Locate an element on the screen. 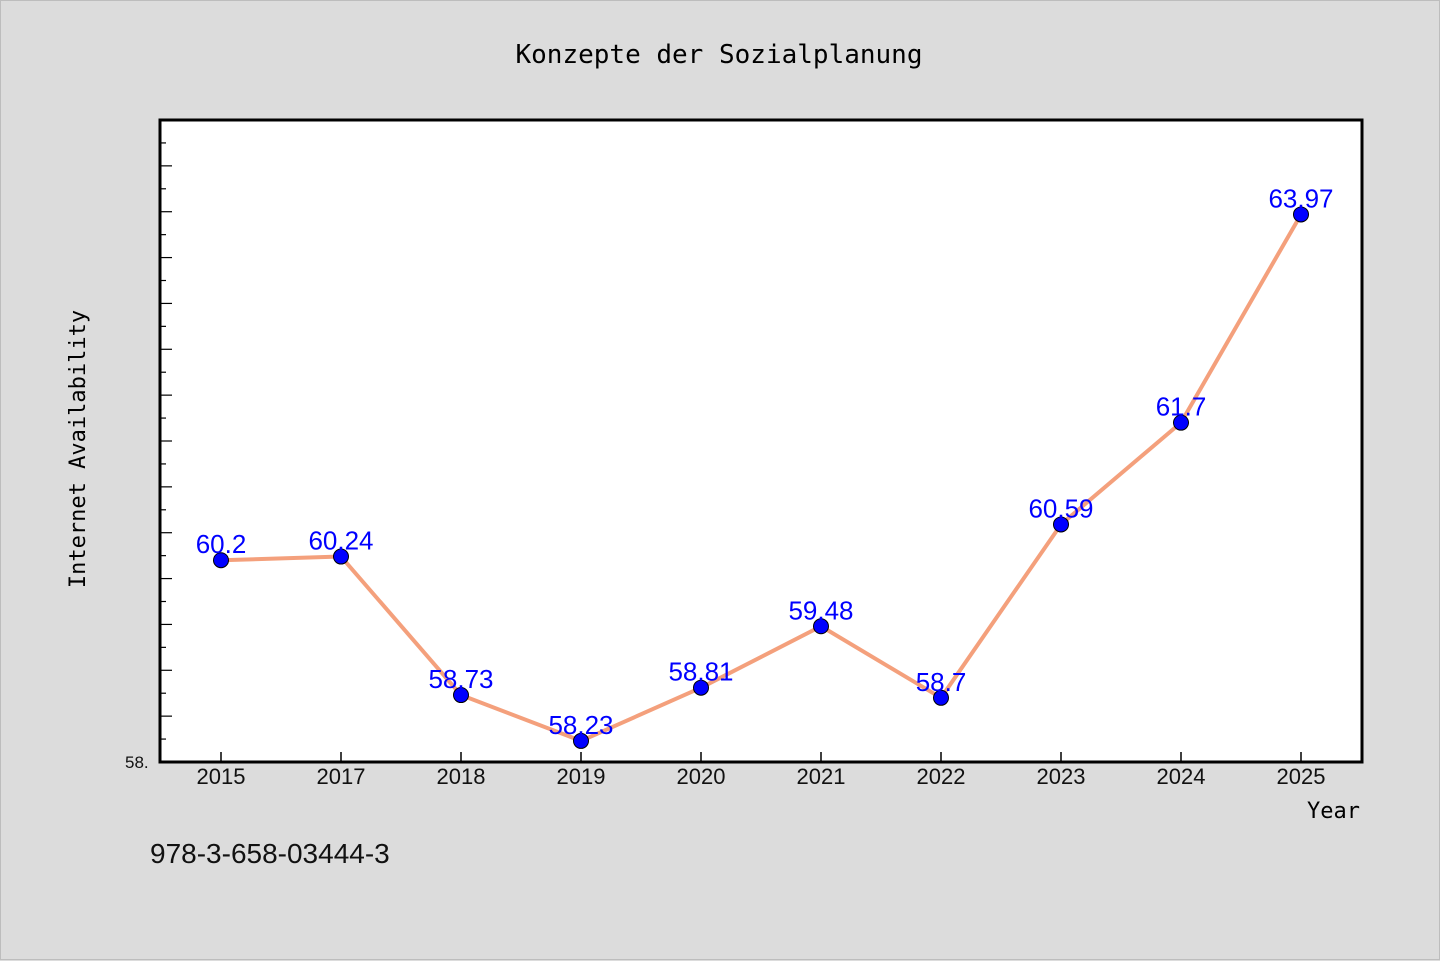 The image size is (1440, 961). x-tick-label: 2019 is located at coordinates (581, 776).